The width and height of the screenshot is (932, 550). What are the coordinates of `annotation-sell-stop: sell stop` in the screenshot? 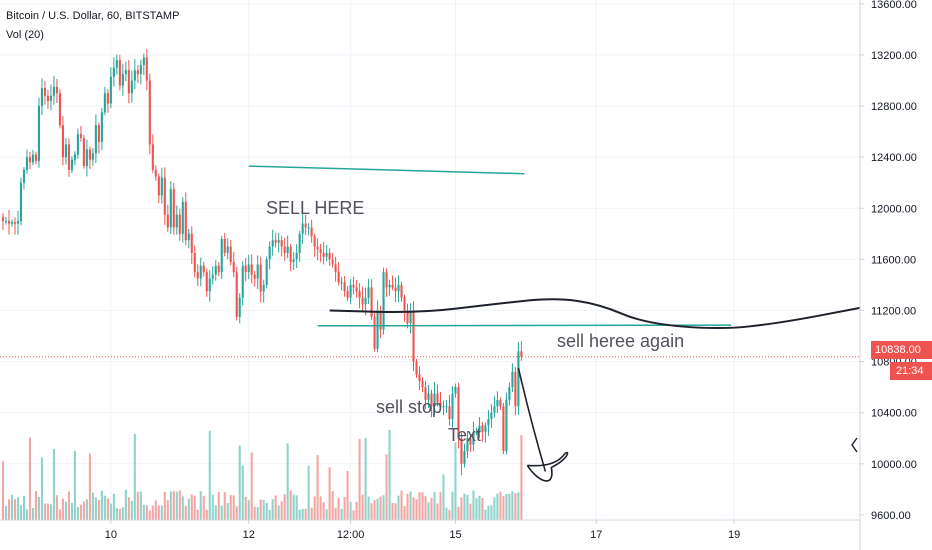 It's located at (409, 407).